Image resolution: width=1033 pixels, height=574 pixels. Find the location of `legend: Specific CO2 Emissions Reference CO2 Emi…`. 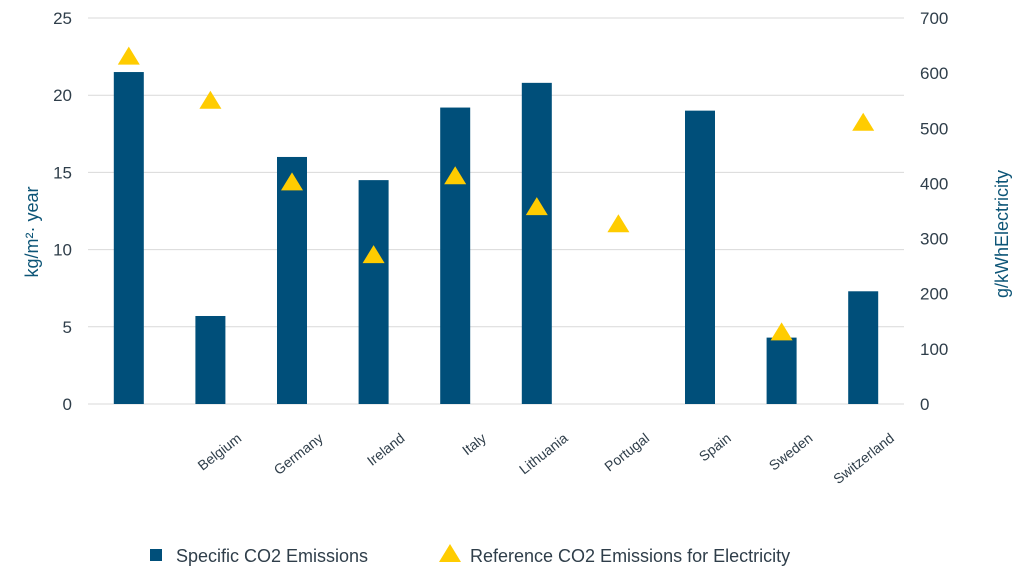

legend: Specific CO2 Emissions Reference CO2 Emi… is located at coordinates (470, 555).